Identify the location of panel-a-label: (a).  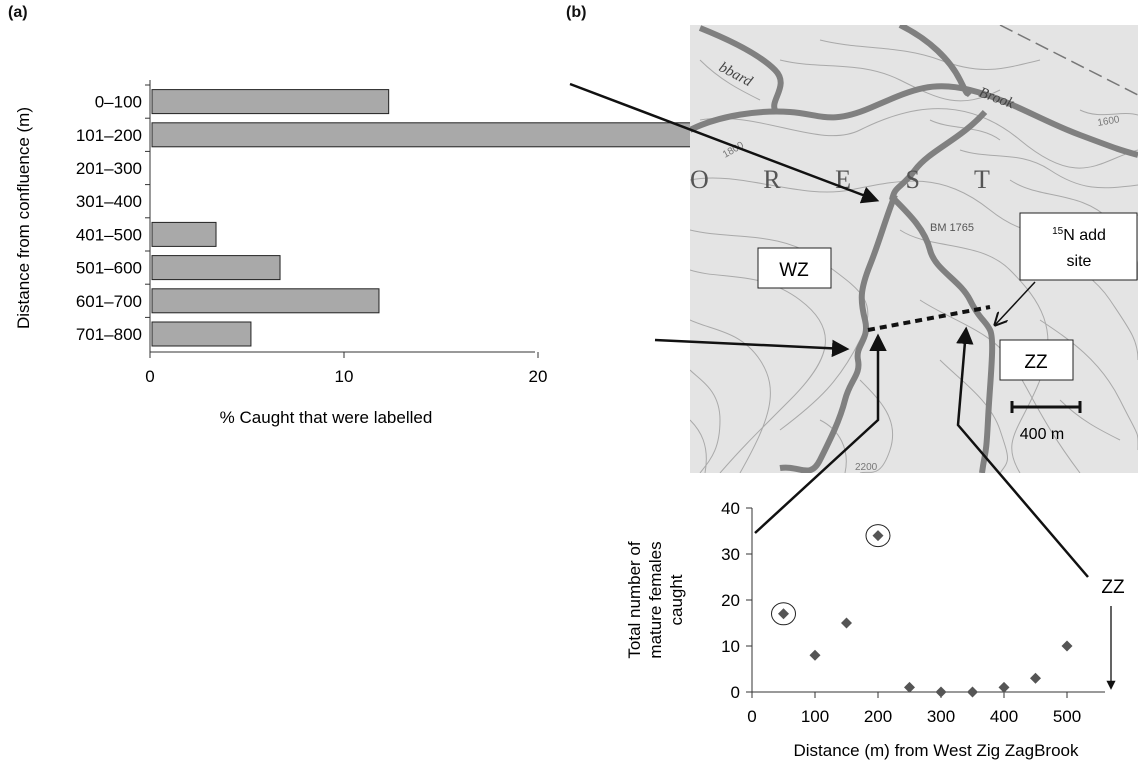
(18, 12).